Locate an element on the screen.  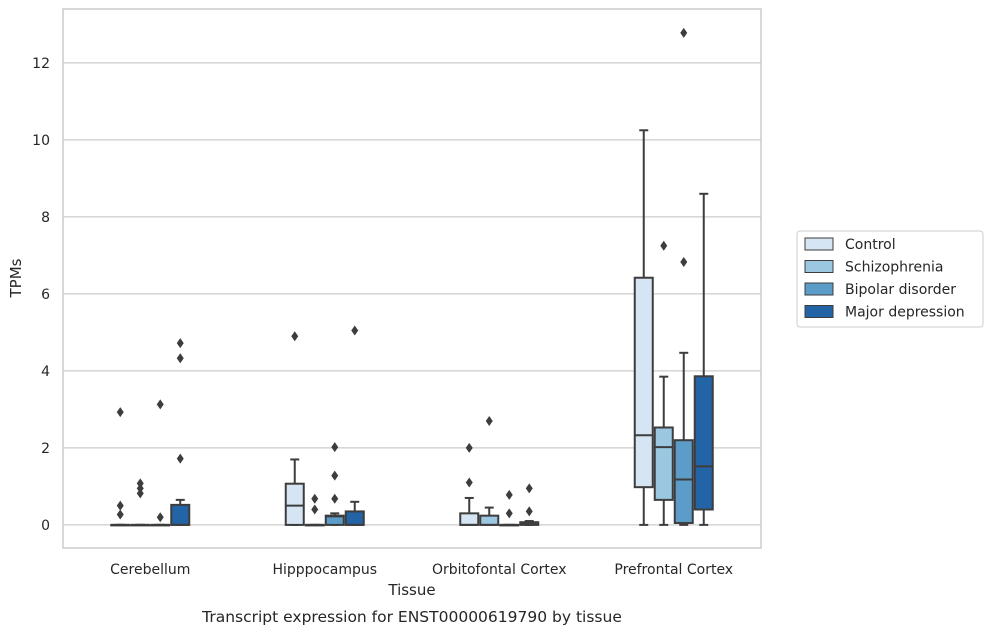
legend-frame is located at coordinates (890, 279).